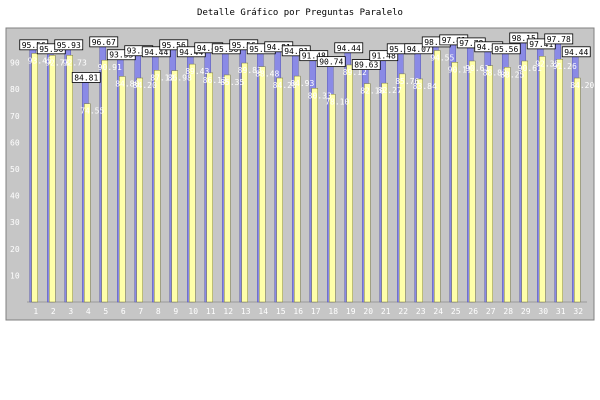 This screenshot has width=600, height=400. What do you see at coordinates (15, 222) in the screenshot?
I see `y-tick-label: 30` at bounding box center [15, 222].